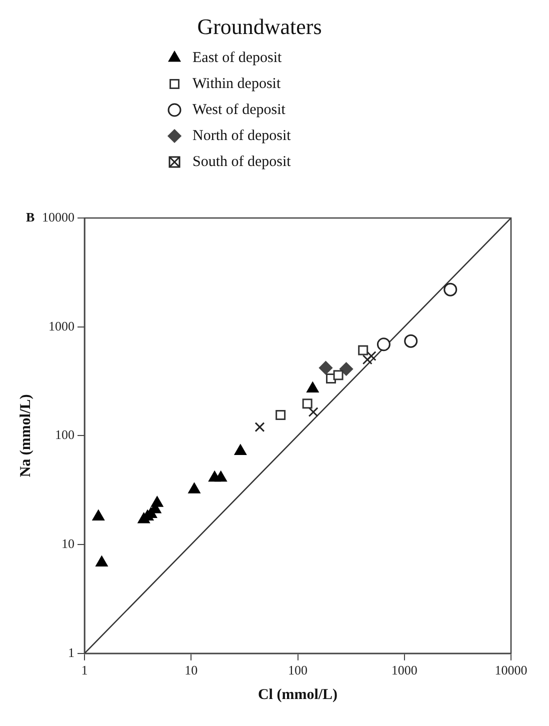 This screenshot has width=549, height=726. What do you see at coordinates (64, 434) in the screenshot?
I see `y-tick-label: 100` at bounding box center [64, 434].